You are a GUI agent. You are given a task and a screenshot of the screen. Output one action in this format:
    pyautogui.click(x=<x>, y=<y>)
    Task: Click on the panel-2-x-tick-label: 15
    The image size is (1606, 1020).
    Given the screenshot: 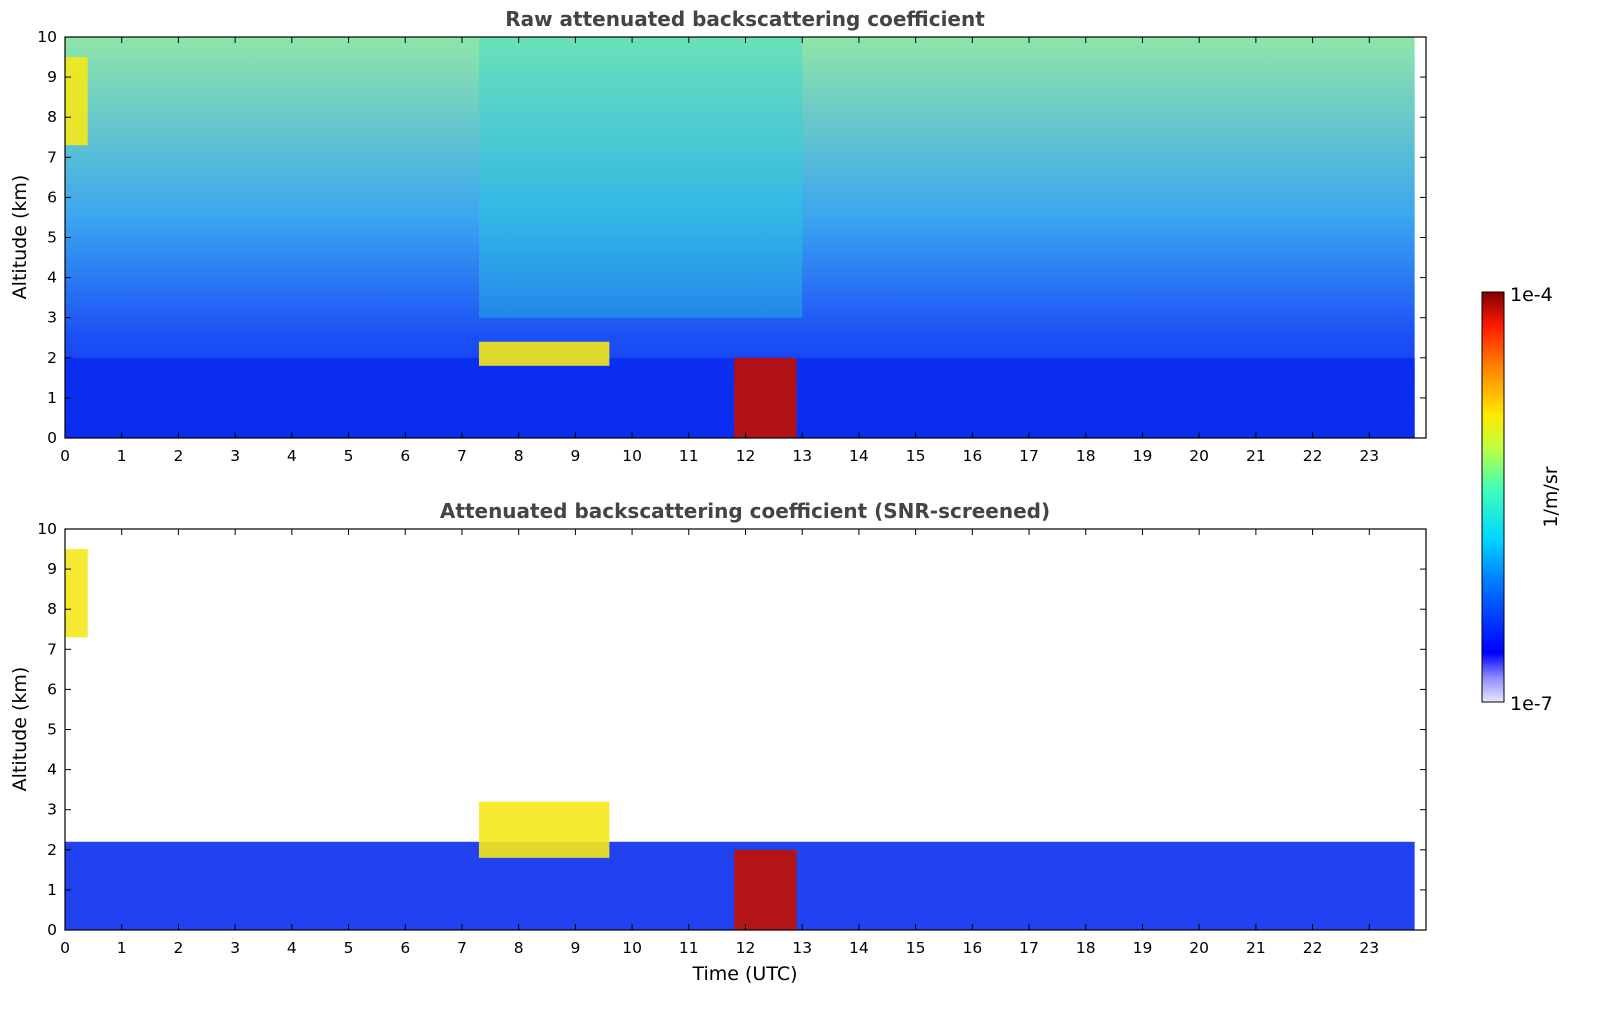 What is the action you would take?
    pyautogui.click(x=916, y=948)
    